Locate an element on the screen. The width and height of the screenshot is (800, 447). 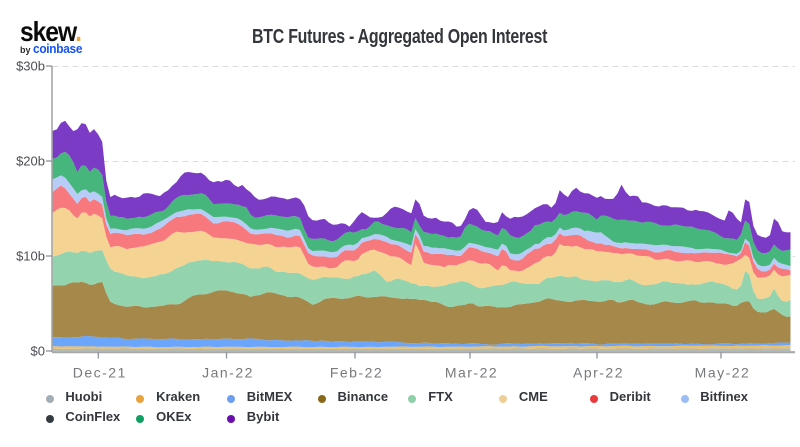
svg-text: May-22 is located at coordinates (723, 372).